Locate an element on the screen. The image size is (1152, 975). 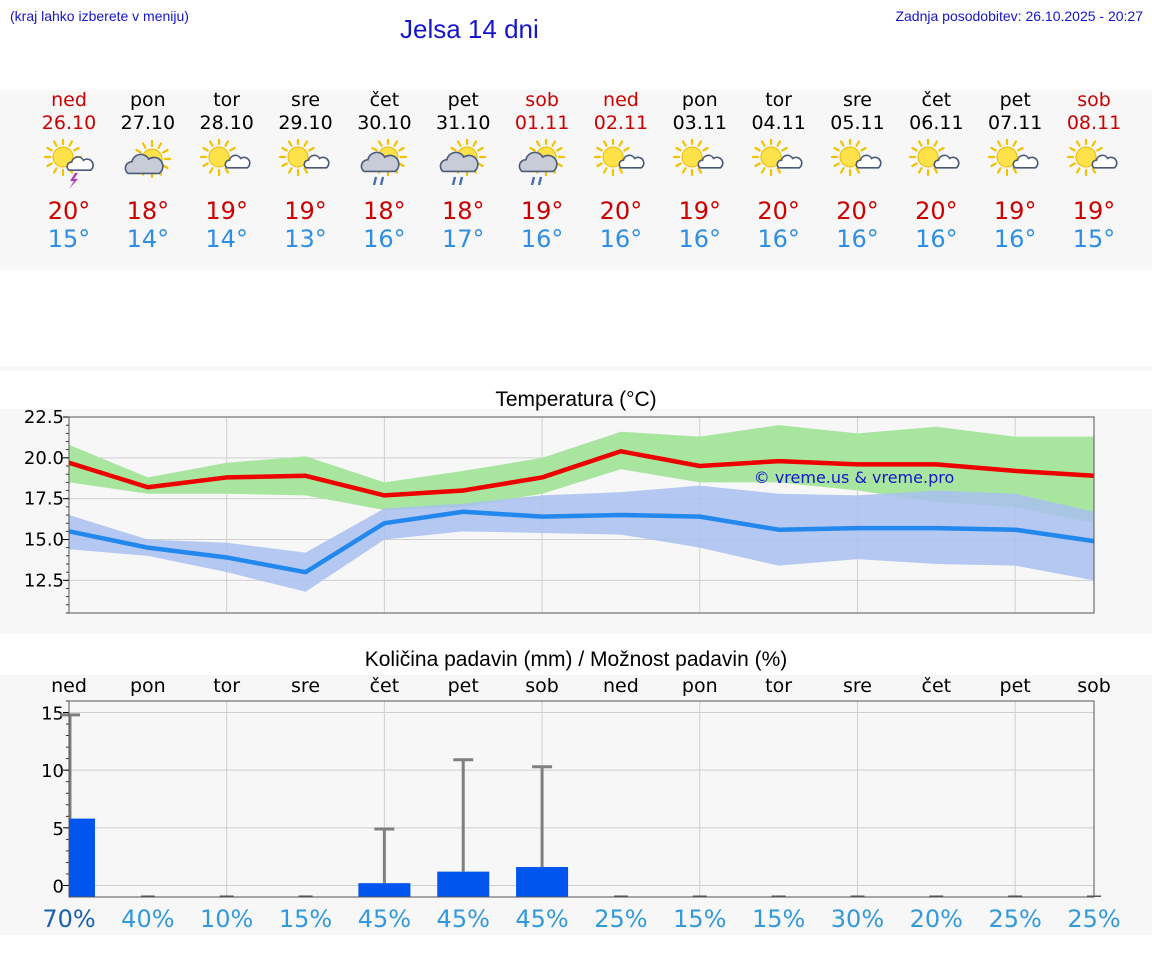
precip-probability: 70% is located at coordinates (68, 919).